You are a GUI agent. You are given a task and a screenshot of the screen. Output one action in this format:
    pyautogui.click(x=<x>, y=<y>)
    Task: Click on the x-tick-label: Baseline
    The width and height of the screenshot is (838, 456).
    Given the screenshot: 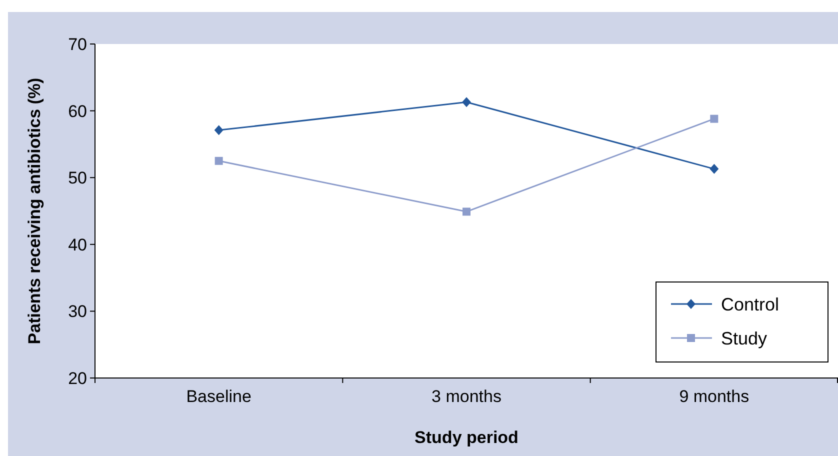 What is the action you would take?
    pyautogui.click(x=219, y=396)
    